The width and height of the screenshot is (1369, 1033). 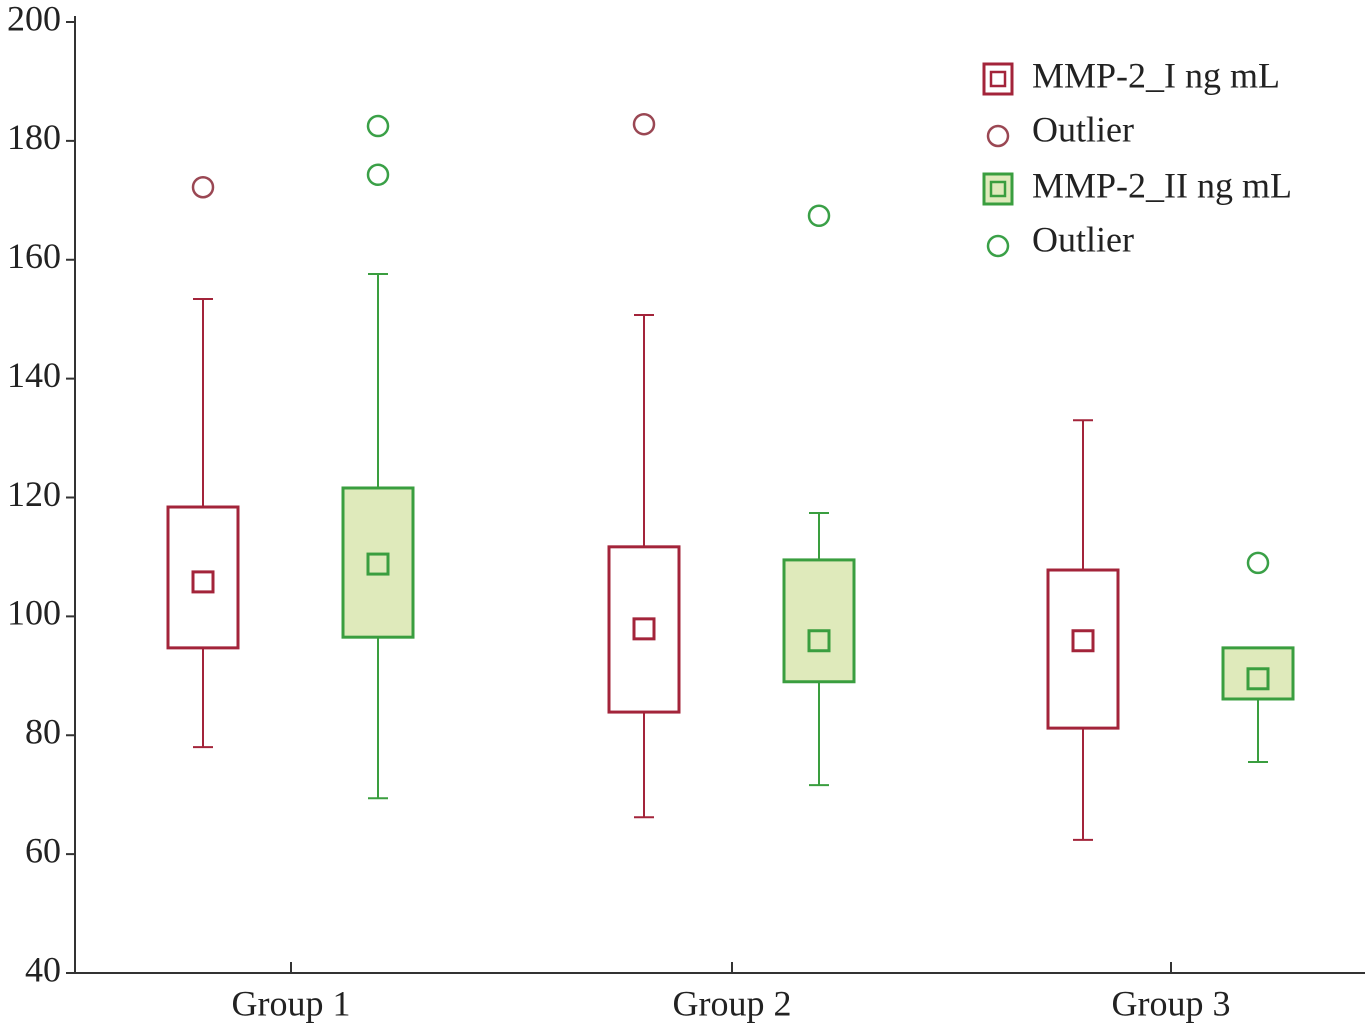 What do you see at coordinates (291, 1003) in the screenshot?
I see `x-tick-label: Group 1` at bounding box center [291, 1003].